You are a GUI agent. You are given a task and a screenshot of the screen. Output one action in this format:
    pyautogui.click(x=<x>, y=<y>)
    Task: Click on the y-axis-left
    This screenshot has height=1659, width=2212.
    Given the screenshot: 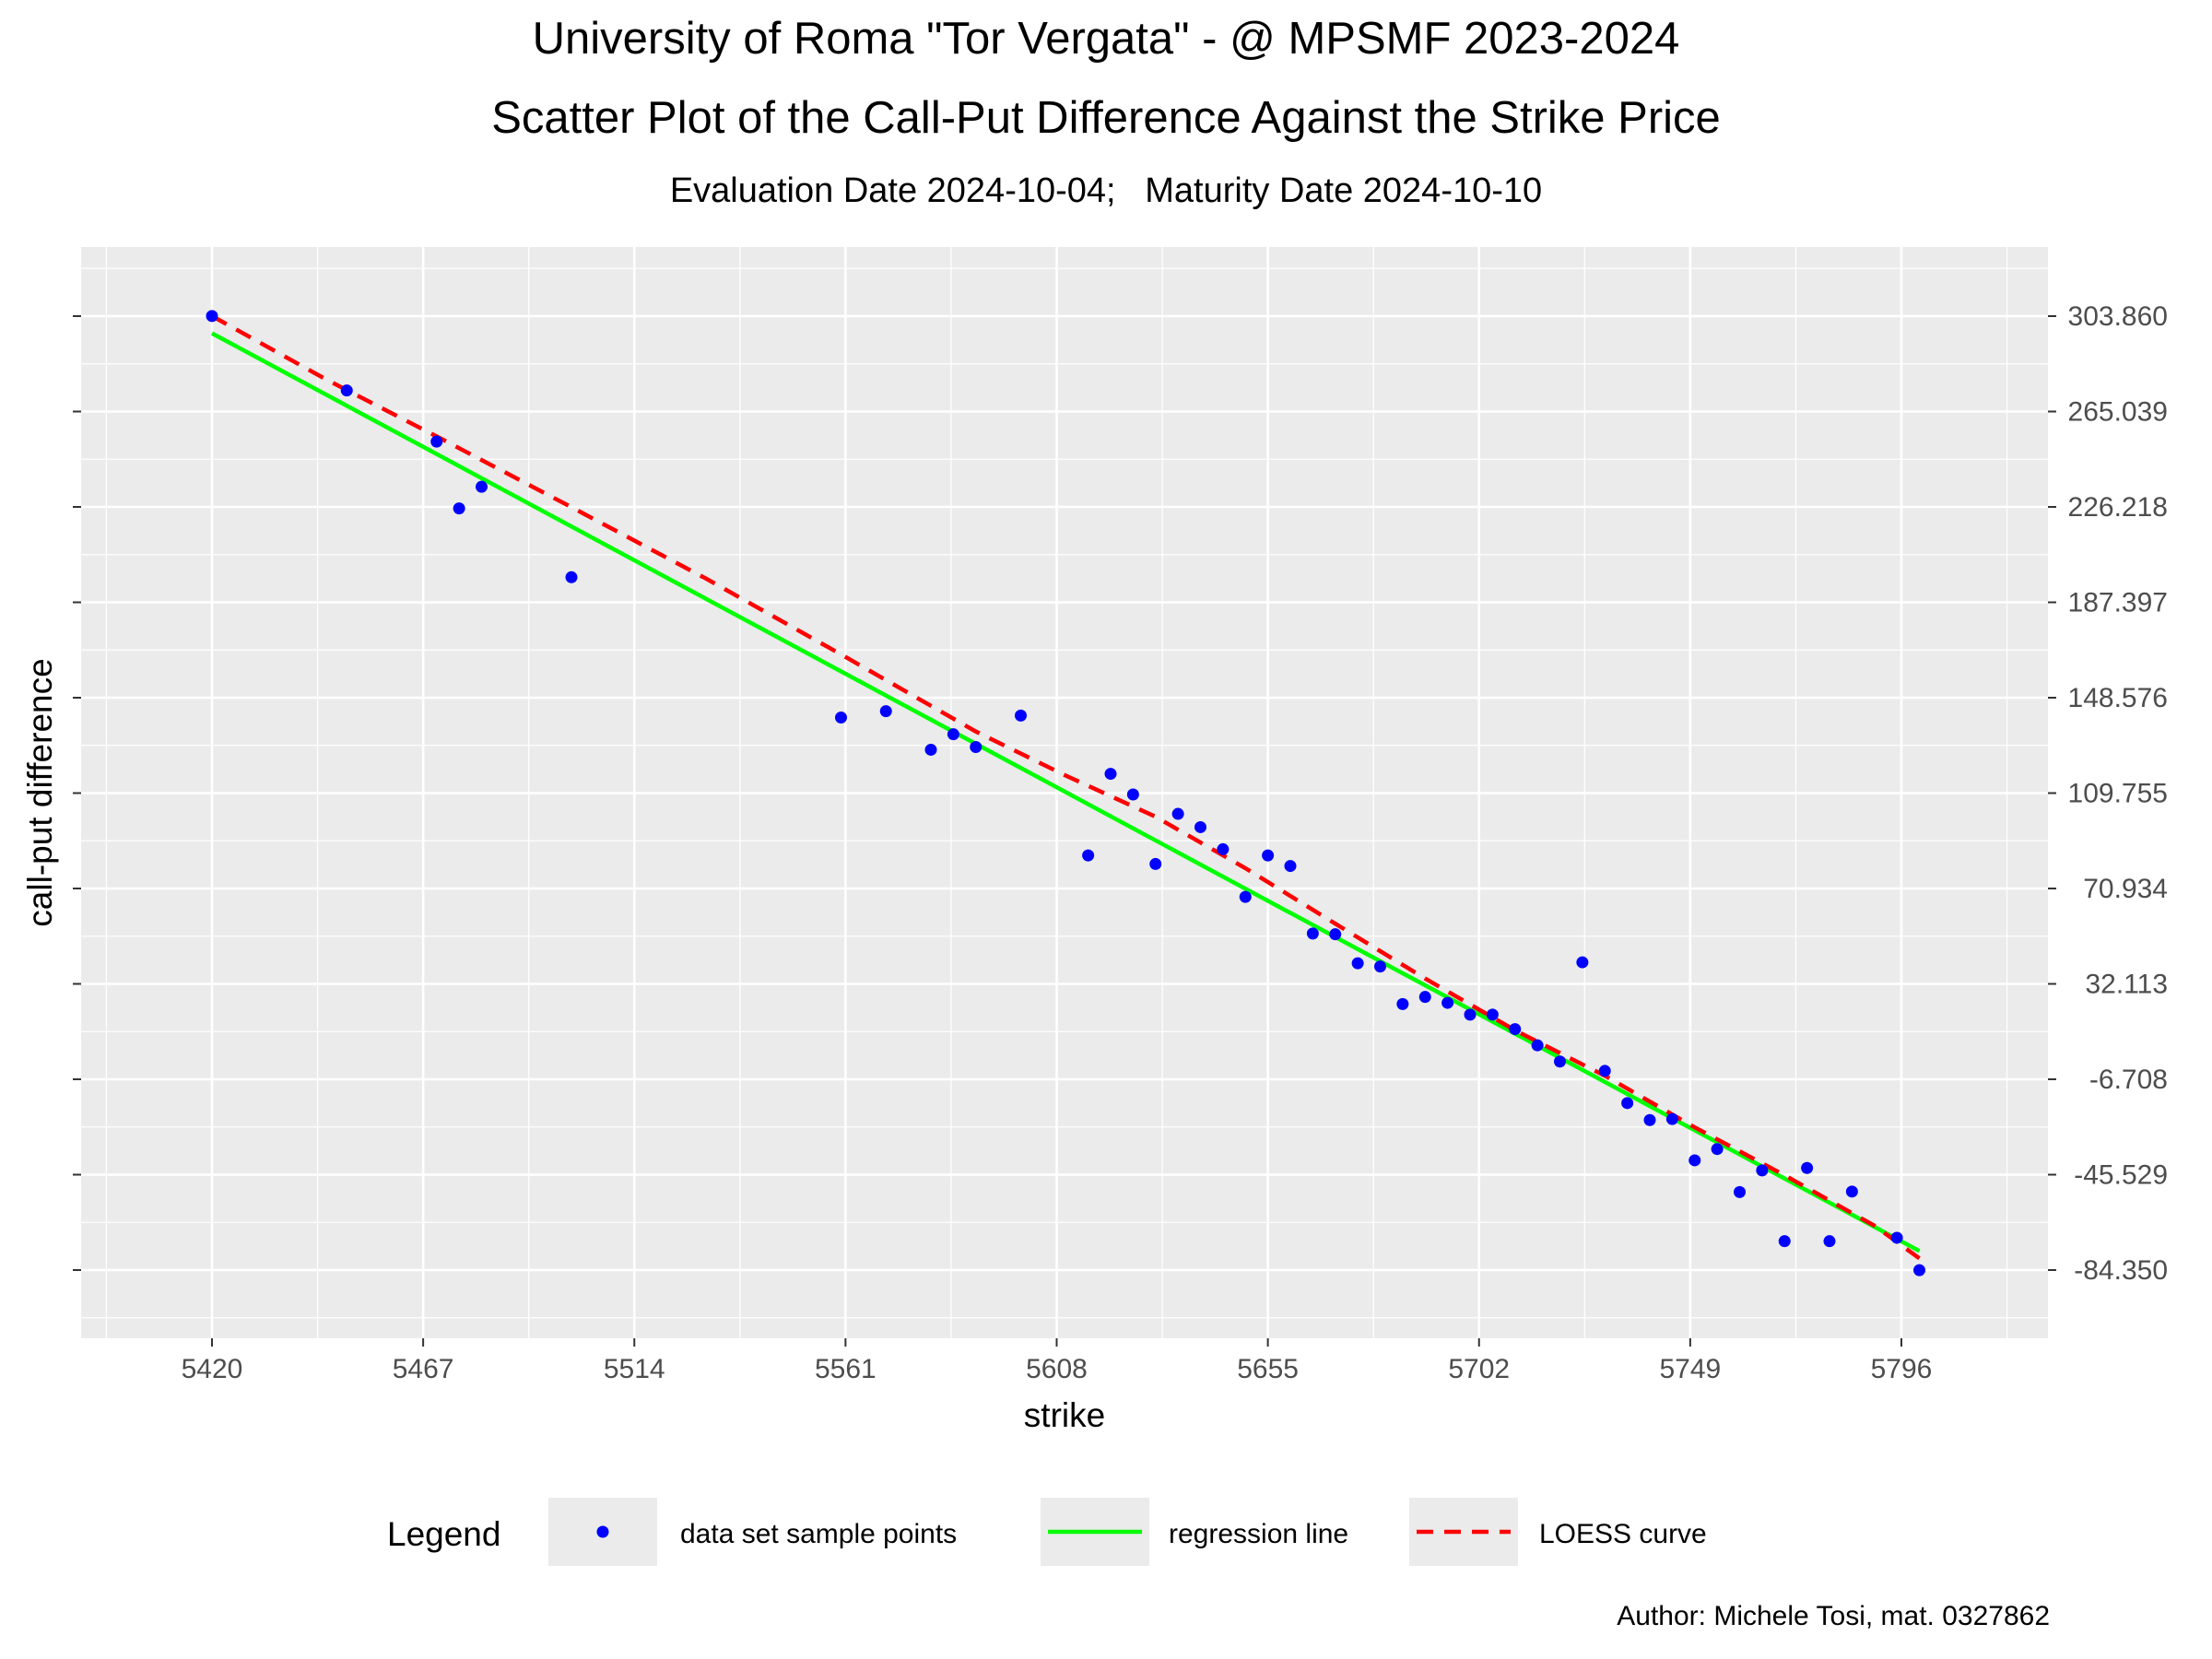 What is the action you would take?
    pyautogui.click(x=77, y=793)
    